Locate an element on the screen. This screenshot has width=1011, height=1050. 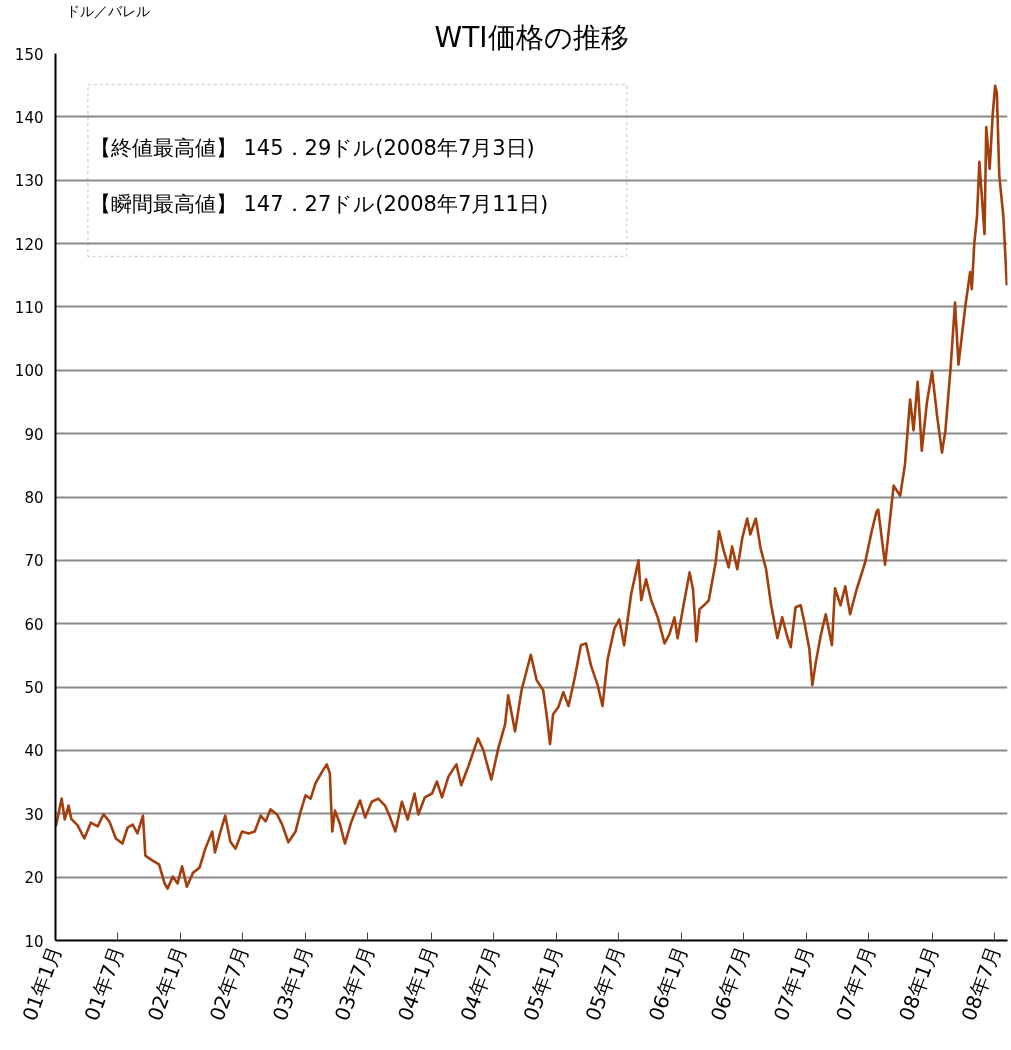
x-tick-label: 02年1月 is located at coordinates (167, 983).